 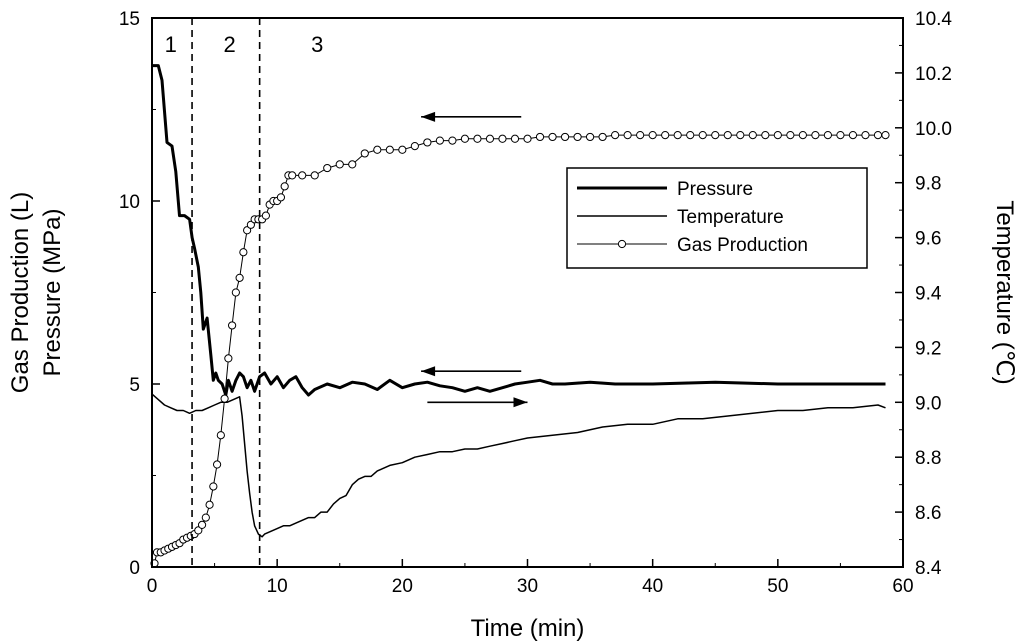 I want to click on legend-marker-gas-production, so click(x=622, y=244).